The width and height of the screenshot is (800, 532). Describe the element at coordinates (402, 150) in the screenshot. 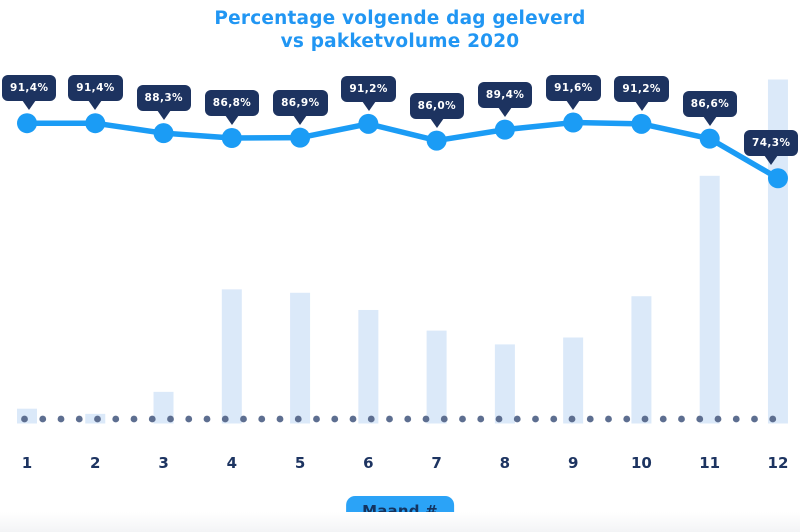

I see `delivery-percentage-line` at that location.